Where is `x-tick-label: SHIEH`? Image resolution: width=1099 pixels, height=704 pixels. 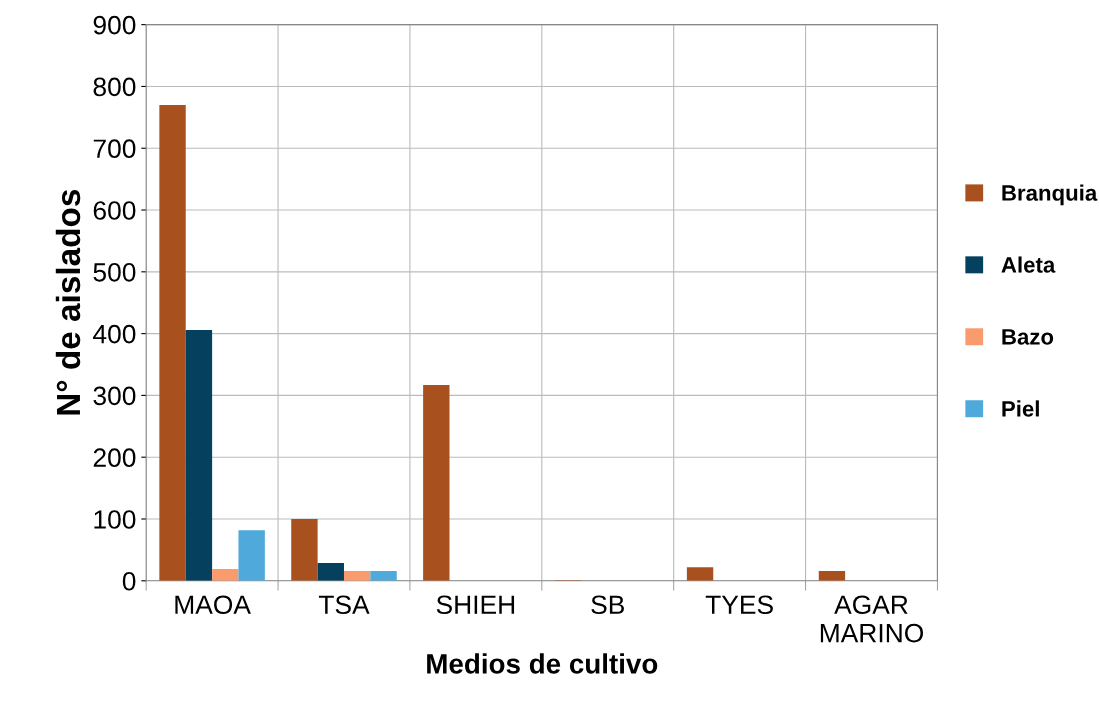
x-tick-label: SHIEH is located at coordinates (475, 605).